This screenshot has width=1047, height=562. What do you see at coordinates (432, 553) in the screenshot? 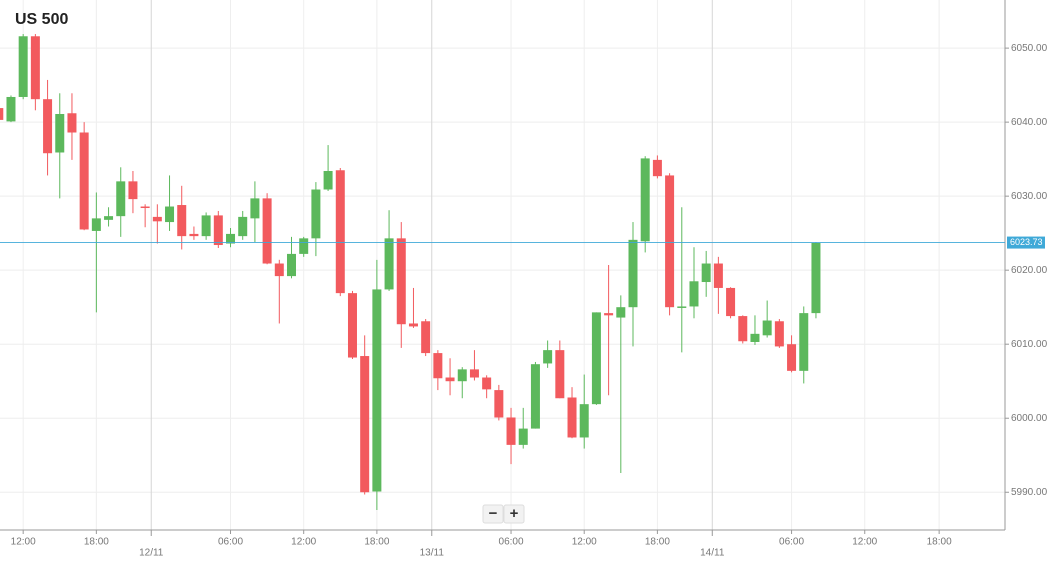
I see `date-label: 13/11` at bounding box center [432, 553].